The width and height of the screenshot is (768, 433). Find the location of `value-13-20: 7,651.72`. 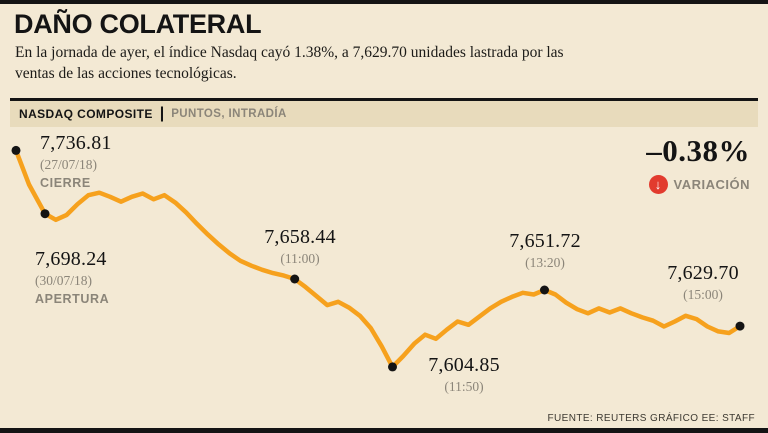

value-13-20: 7,651.72 is located at coordinates (545, 241).